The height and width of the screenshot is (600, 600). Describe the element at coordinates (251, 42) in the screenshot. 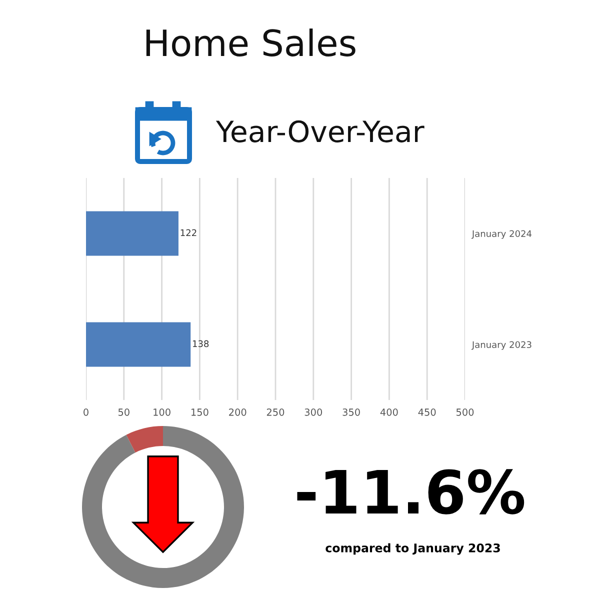

I see `chart-title: Home Sales` at that location.